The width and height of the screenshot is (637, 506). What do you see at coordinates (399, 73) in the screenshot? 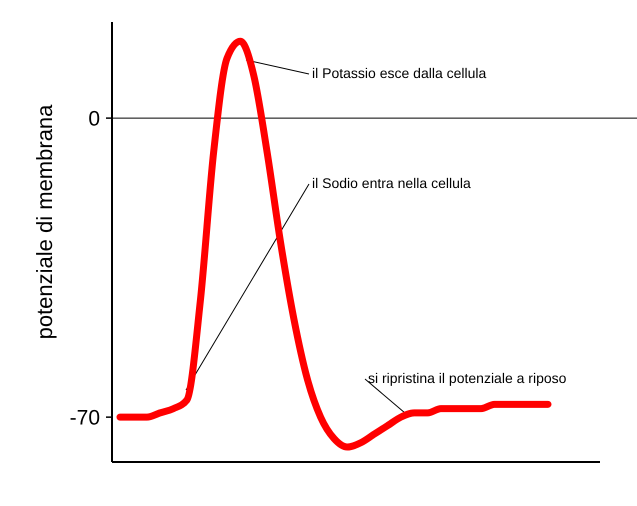
I see `annotation: il Potassio esce dalla cellula` at bounding box center [399, 73].